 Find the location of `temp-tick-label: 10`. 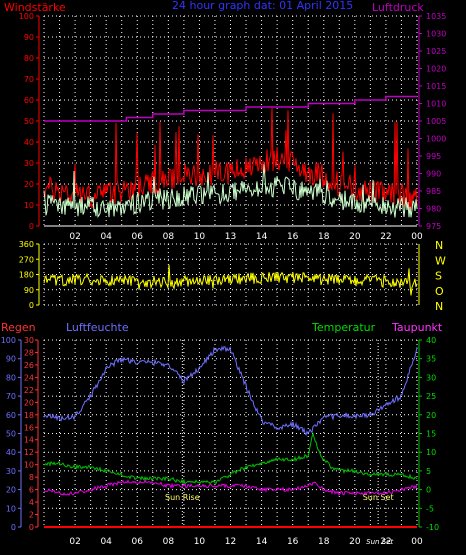

temp-tick-label: 10 is located at coordinates (431, 452).